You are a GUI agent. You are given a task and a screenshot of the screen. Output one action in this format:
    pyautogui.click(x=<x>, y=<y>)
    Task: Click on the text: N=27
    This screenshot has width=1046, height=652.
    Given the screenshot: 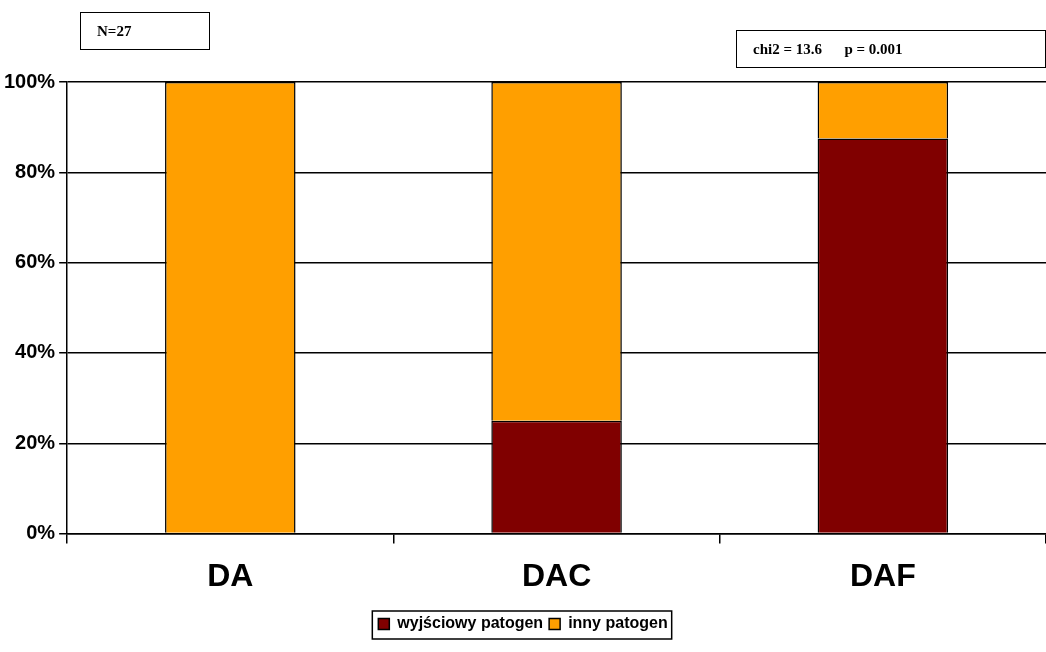 What is the action you would take?
    pyautogui.click(x=145, y=31)
    